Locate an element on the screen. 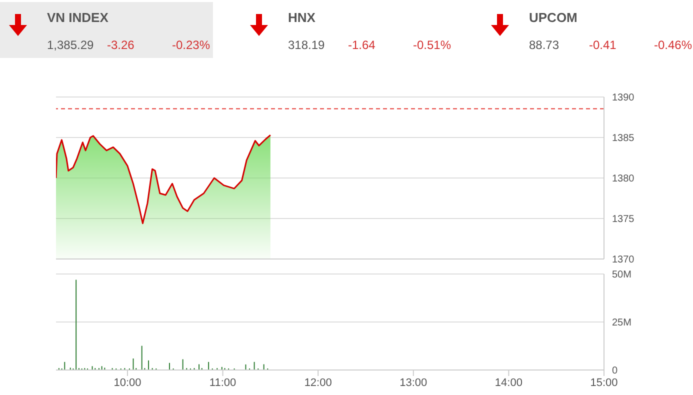  y-tick-label: 50M is located at coordinates (622, 275).